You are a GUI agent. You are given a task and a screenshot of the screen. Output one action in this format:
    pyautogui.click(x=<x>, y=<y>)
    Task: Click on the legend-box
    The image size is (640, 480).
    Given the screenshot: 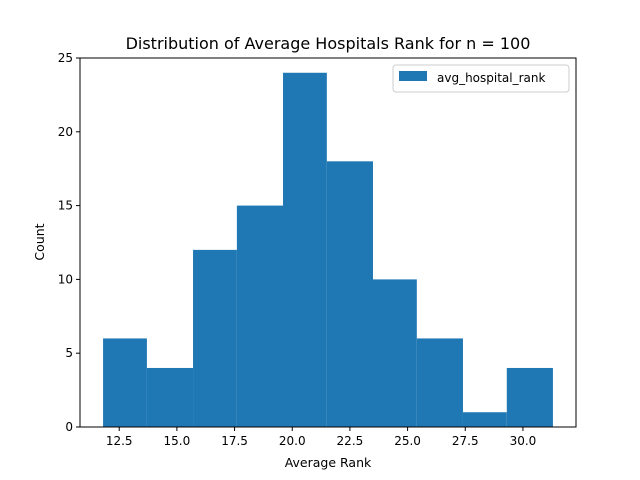 What is the action you would take?
    pyautogui.click(x=481, y=78)
    